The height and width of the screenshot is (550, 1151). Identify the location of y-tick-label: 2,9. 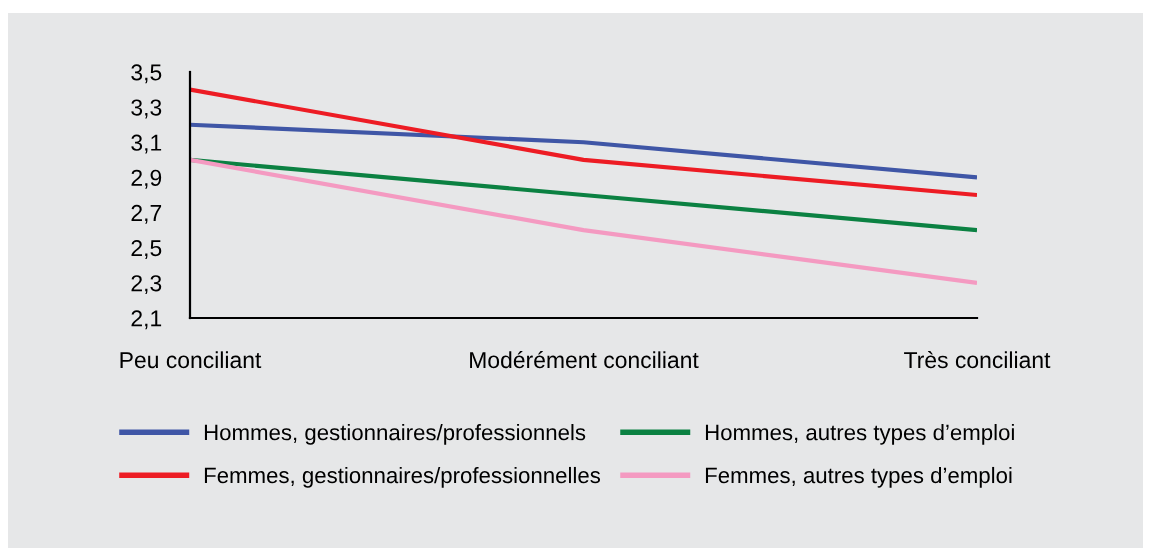
(146, 179).